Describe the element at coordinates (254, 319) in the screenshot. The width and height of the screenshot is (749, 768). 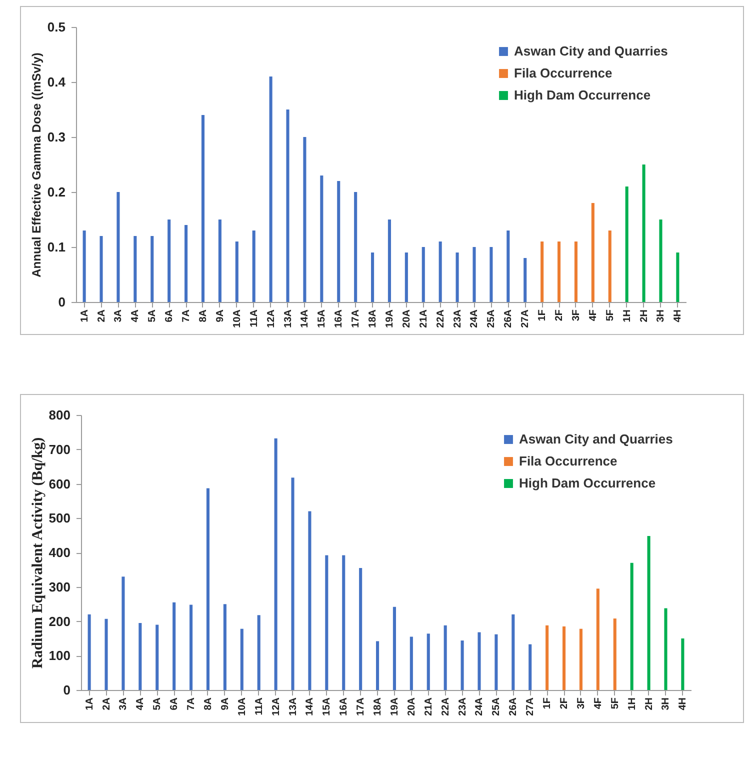
I see `x-tick-label: 11A` at that location.